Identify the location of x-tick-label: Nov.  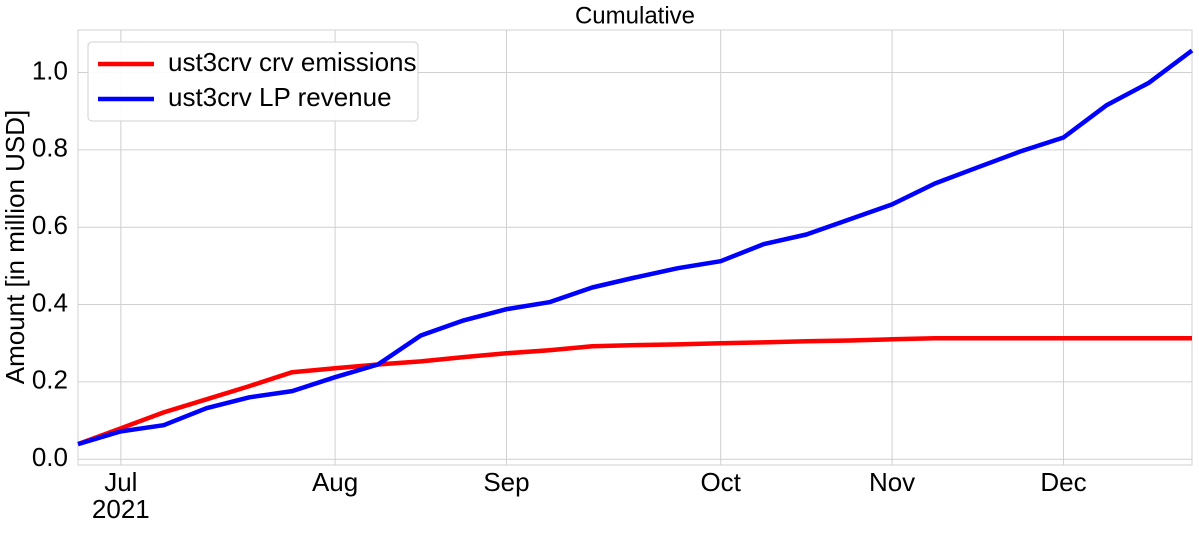
(892, 482).